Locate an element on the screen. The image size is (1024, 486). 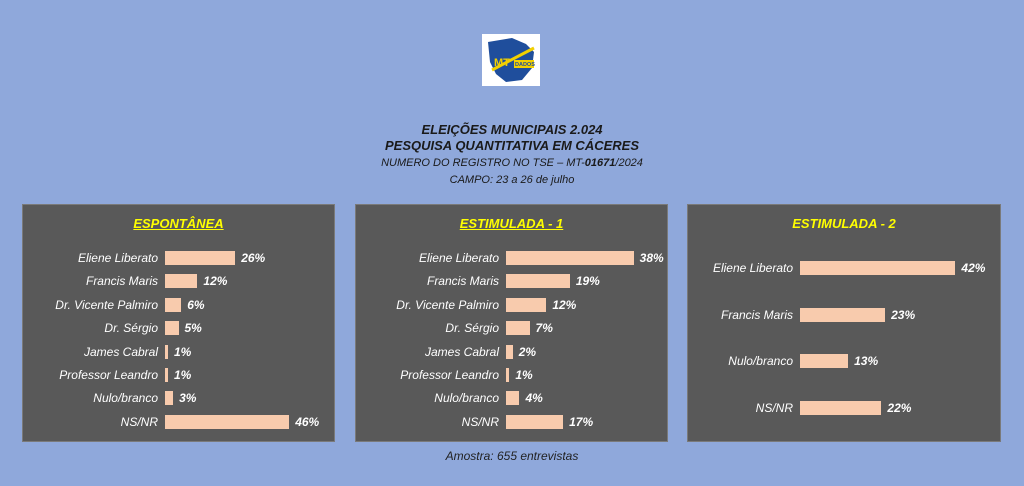
registration-suffix: /2024 is located at coordinates (629, 163).